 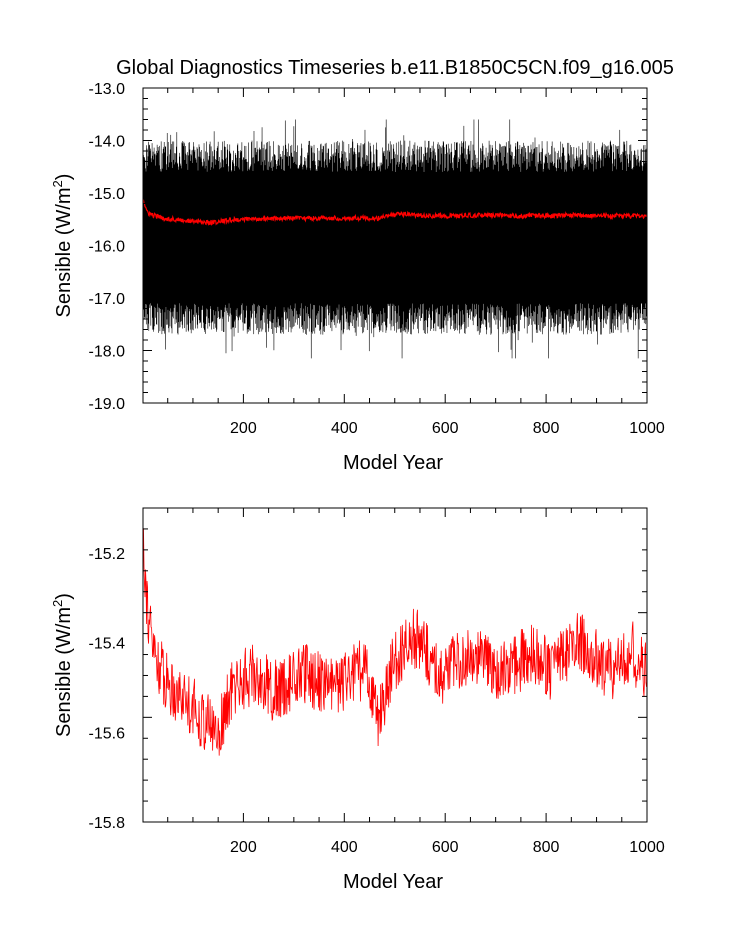 What do you see at coordinates (107, 554) in the screenshot?
I see `y-tick-label: -15.2` at bounding box center [107, 554].